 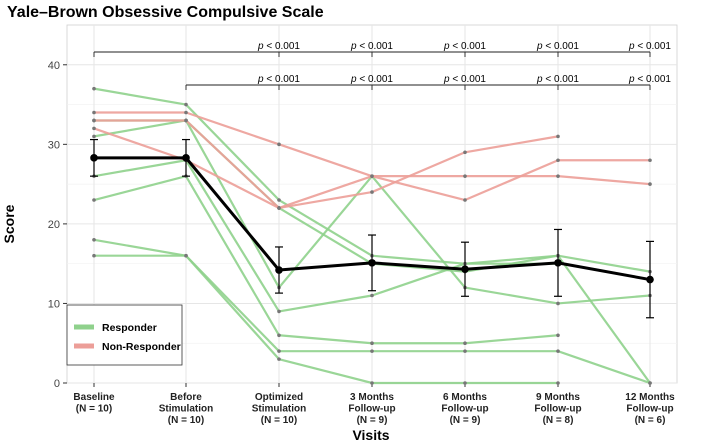 What do you see at coordinates (464, 409) in the screenshot?
I see `x-tick-label: 6 Months Follow-up (N = 9)` at bounding box center [464, 409].